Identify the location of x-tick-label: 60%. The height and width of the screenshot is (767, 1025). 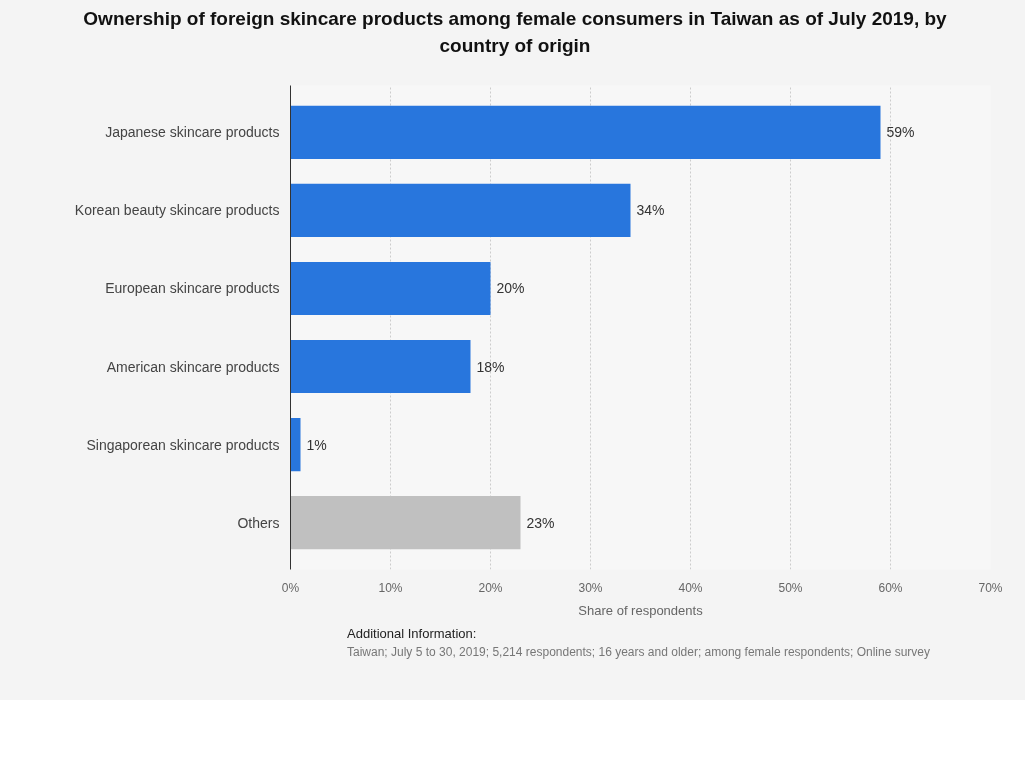
(890, 587).